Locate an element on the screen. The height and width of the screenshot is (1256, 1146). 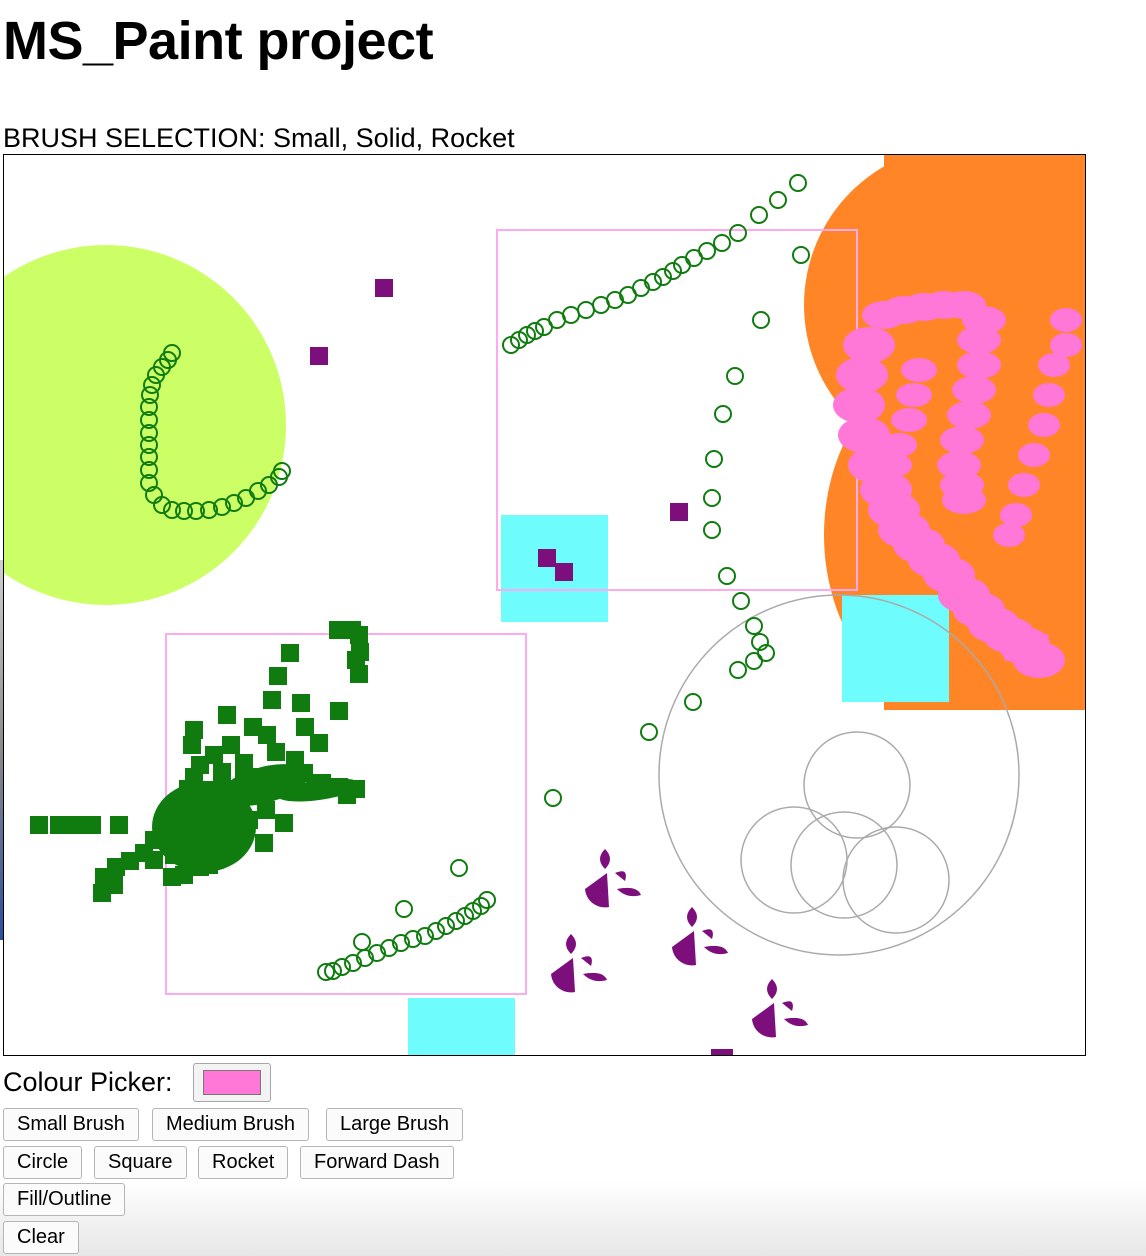
clear-button: Clear is located at coordinates (41, 1237).